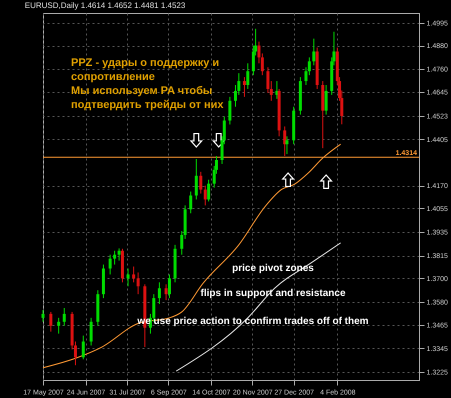  I want to click on annotation: Мы используем PA чтобы подтвердить трейды от них, so click(147, 98).